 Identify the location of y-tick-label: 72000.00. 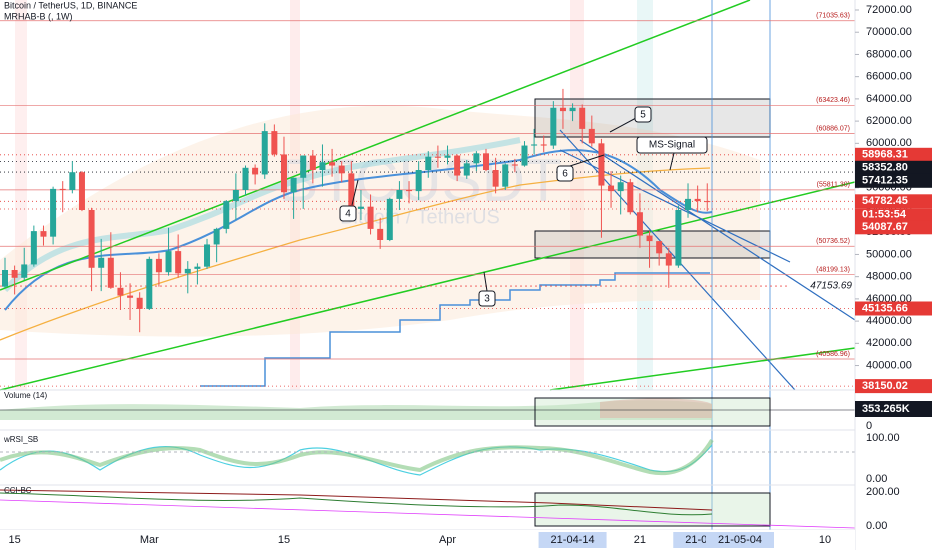
(889, 10).